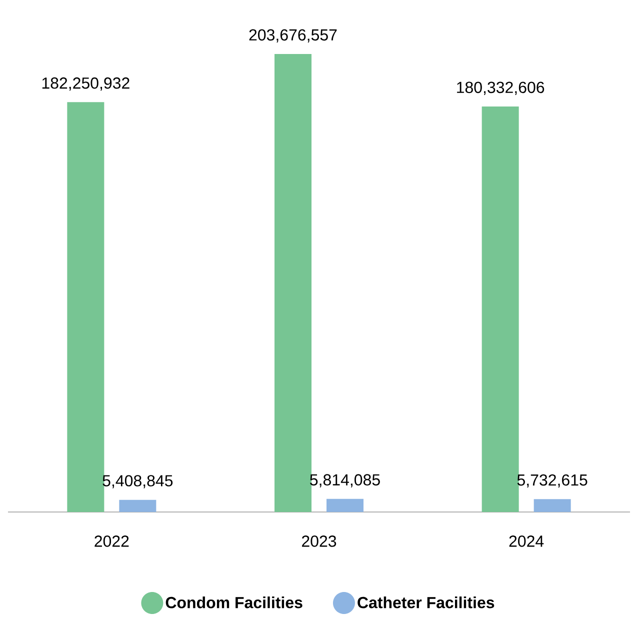 This screenshot has height=635, width=638. Describe the element at coordinates (345, 481) in the screenshot. I see `data-label: 5,814,085` at that location.